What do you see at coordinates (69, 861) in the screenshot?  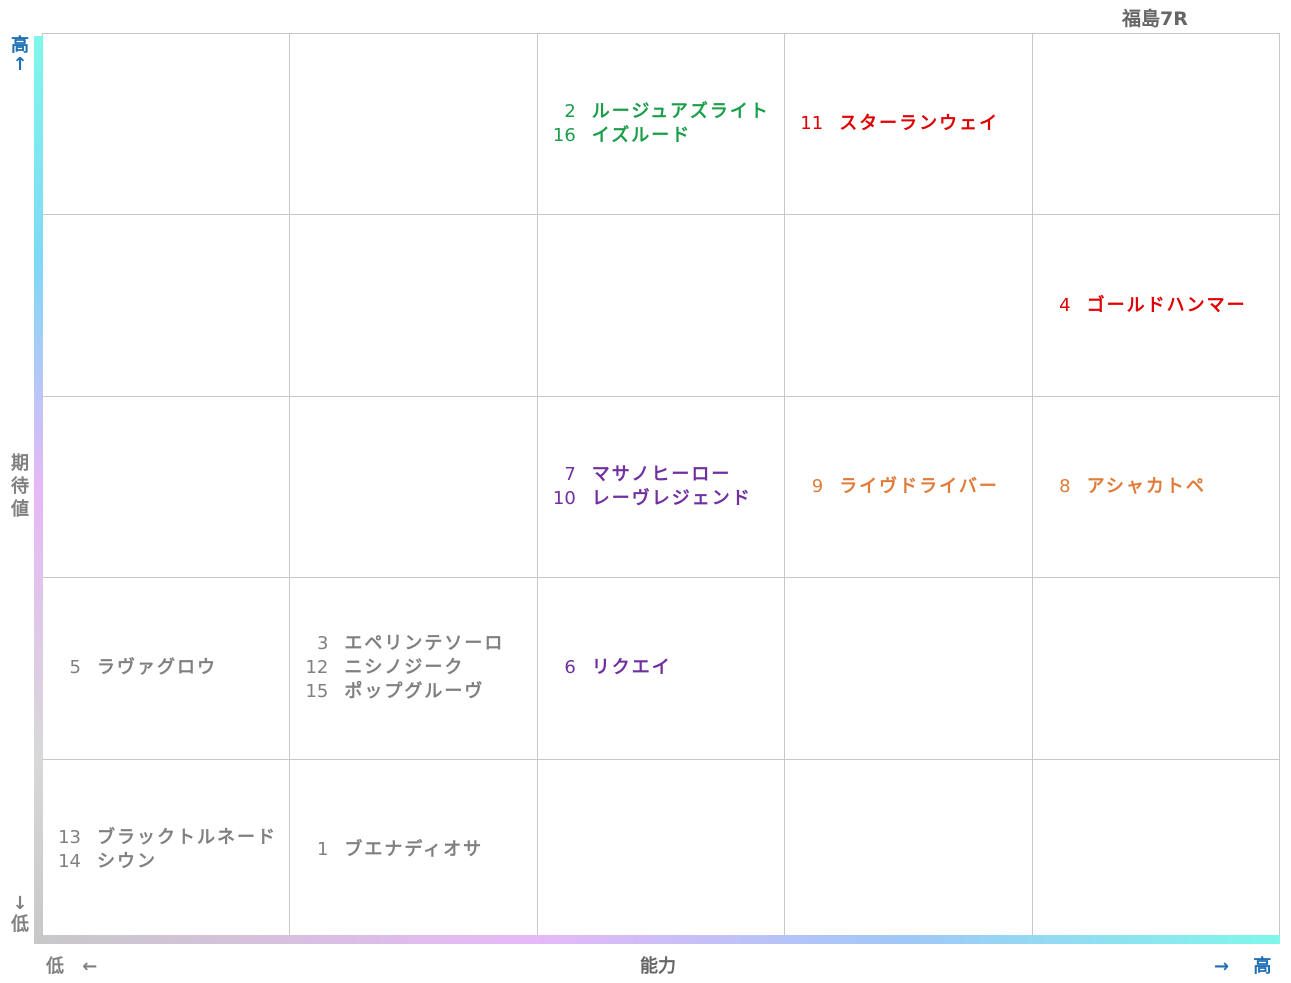 I see `horse-number: 14` at bounding box center [69, 861].